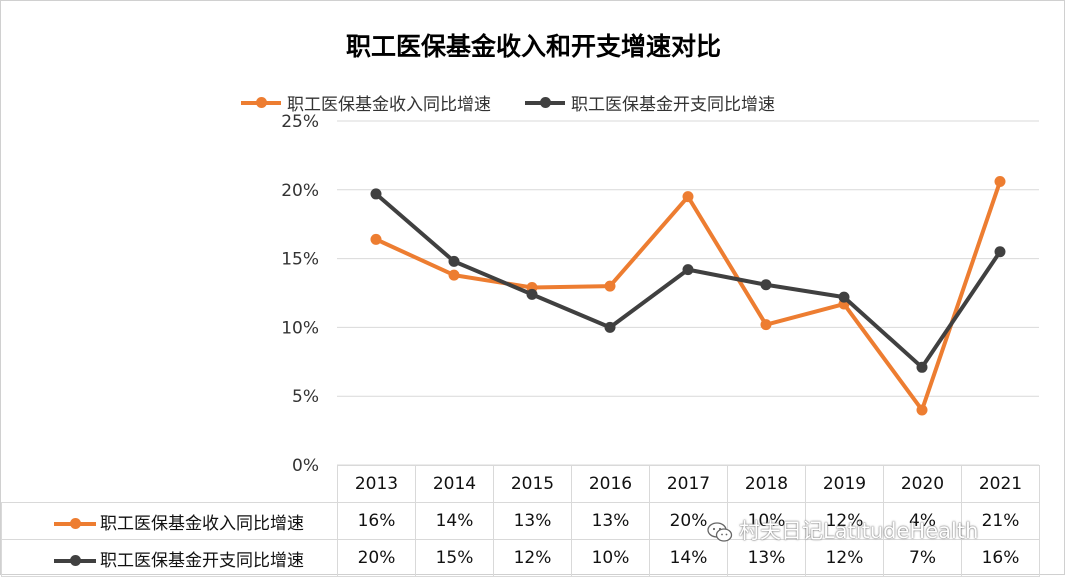 This screenshot has width=1065, height=577. What do you see at coordinates (202, 523) in the screenshot?
I see `table-row-label-income: 职工医保基金收入同比增速` at bounding box center [202, 523].